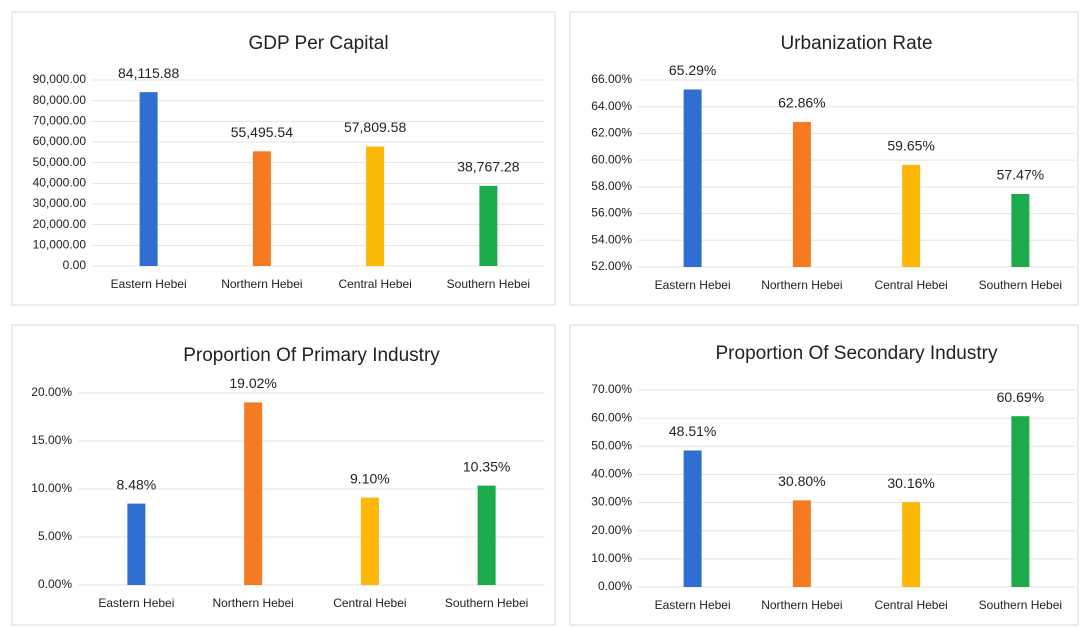  What do you see at coordinates (51, 440) in the screenshot?
I see `y-tick-label: 15.00%` at bounding box center [51, 440].